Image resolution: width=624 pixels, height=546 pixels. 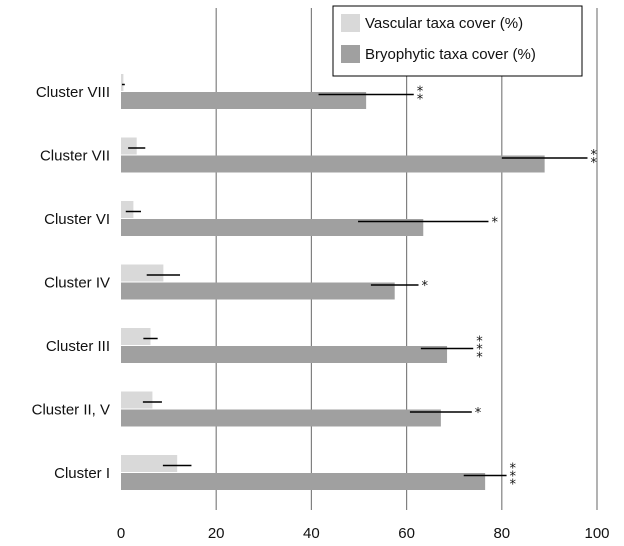 What do you see at coordinates (425, 286) in the screenshot?
I see `significance-mark-3-0: *` at bounding box center [425, 286].